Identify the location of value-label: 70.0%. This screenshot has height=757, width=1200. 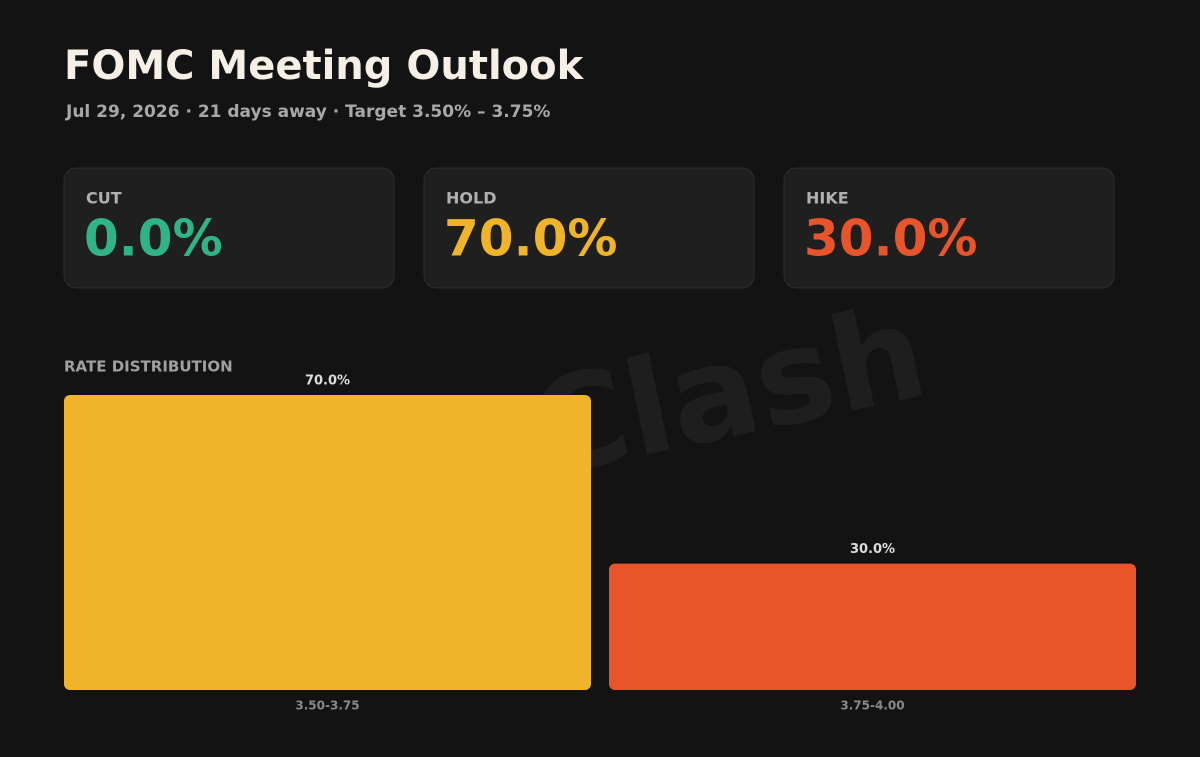
(327, 381).